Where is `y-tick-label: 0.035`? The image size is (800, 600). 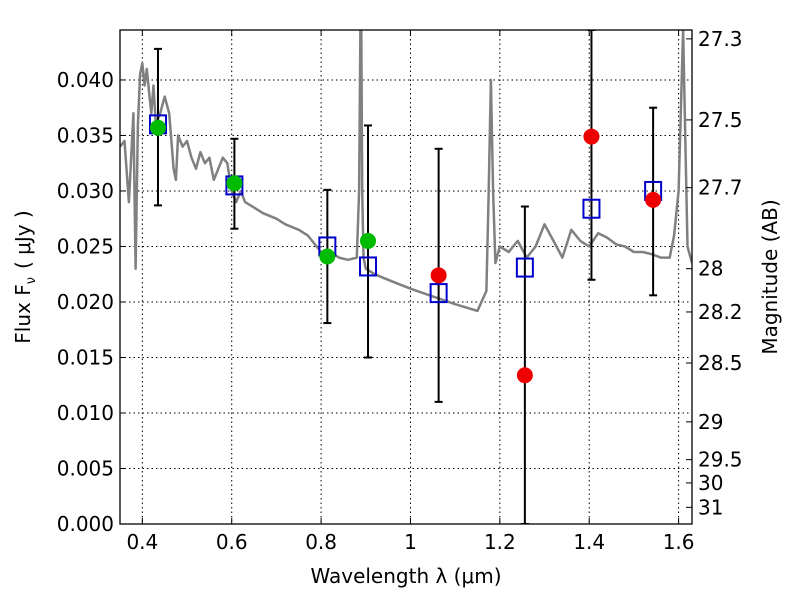
y-tick-label: 0.035 is located at coordinates (85, 135).